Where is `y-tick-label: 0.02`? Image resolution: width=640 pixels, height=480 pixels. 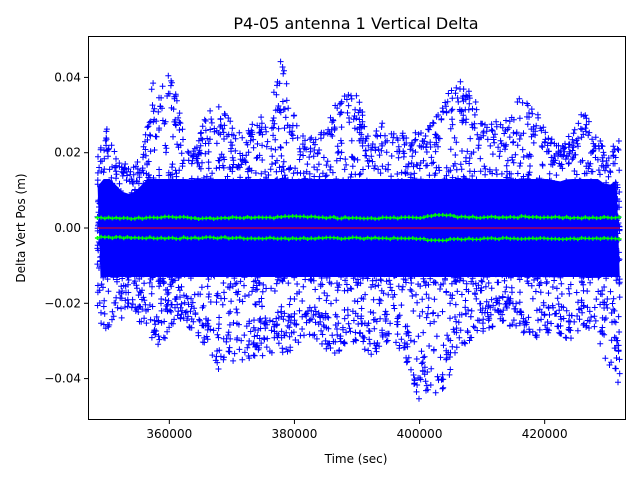
y-tick-label: 0.02 is located at coordinates (67, 153).